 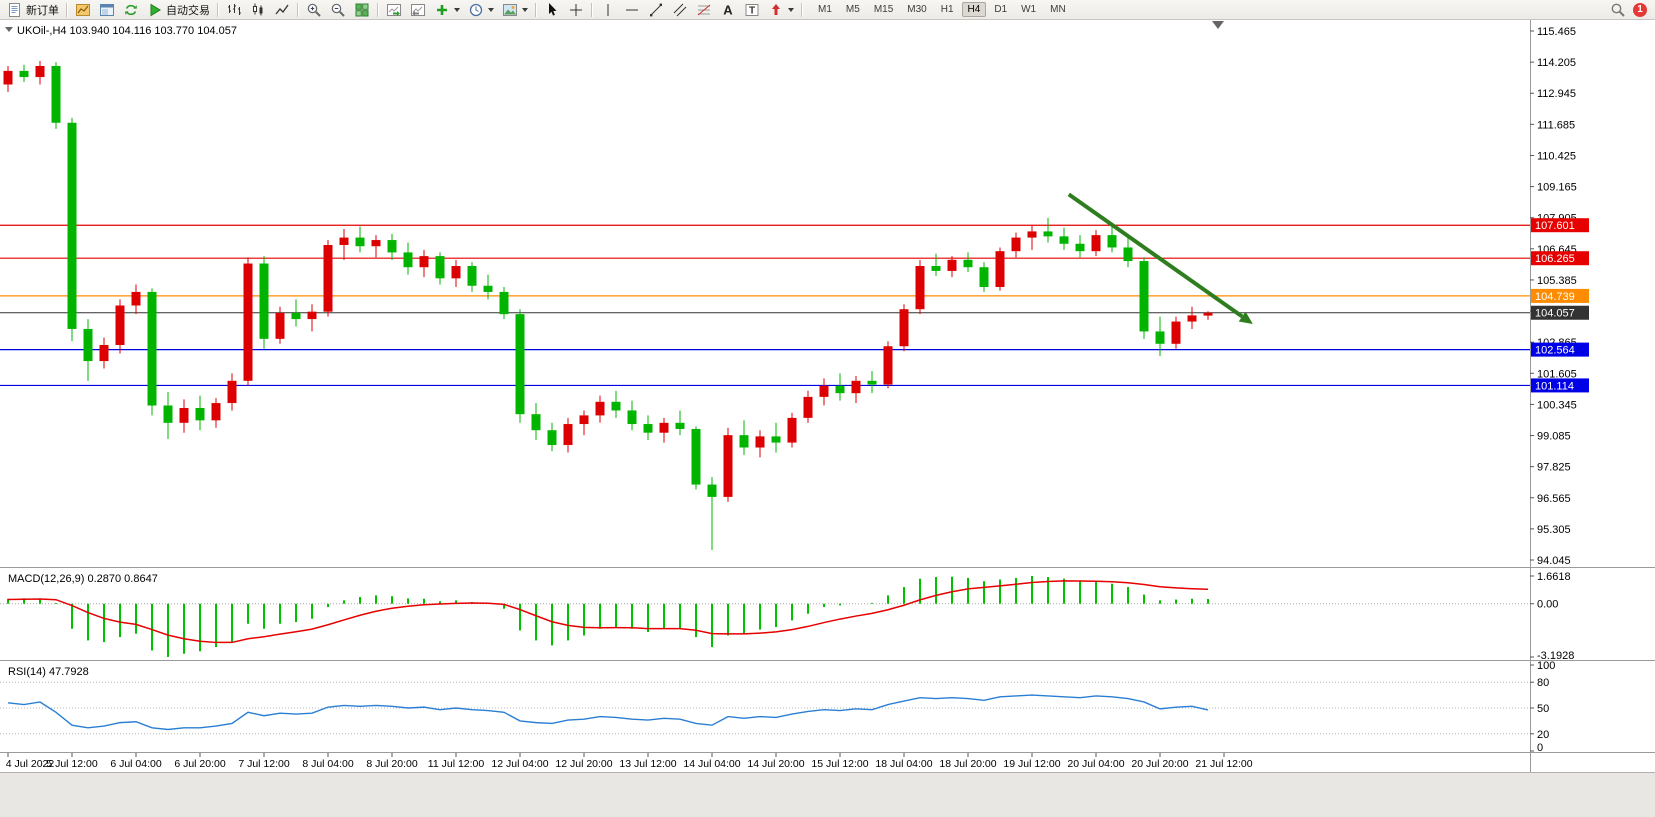 I want to click on fibonacci-button, so click(x=704, y=10).